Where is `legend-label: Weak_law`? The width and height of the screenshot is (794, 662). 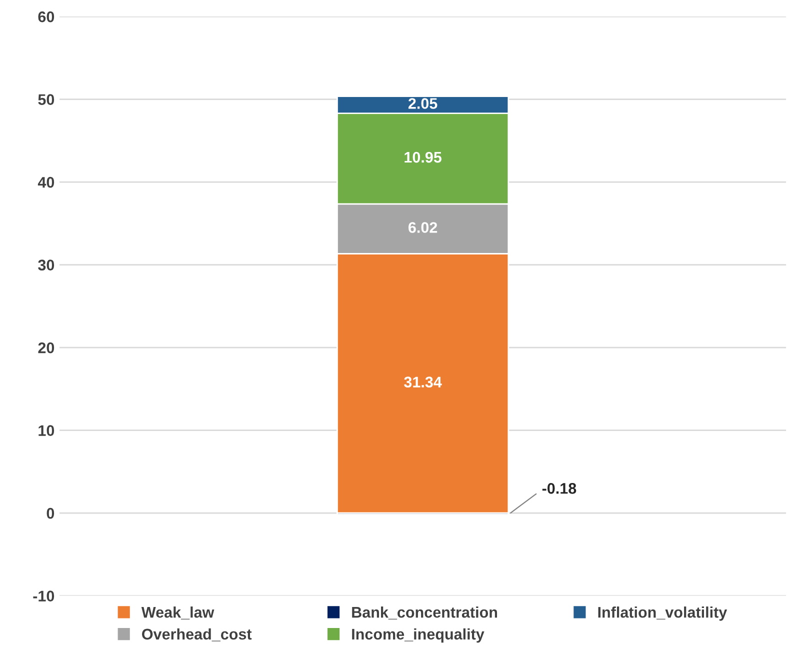
legend-label: Weak_law is located at coordinates (177, 613).